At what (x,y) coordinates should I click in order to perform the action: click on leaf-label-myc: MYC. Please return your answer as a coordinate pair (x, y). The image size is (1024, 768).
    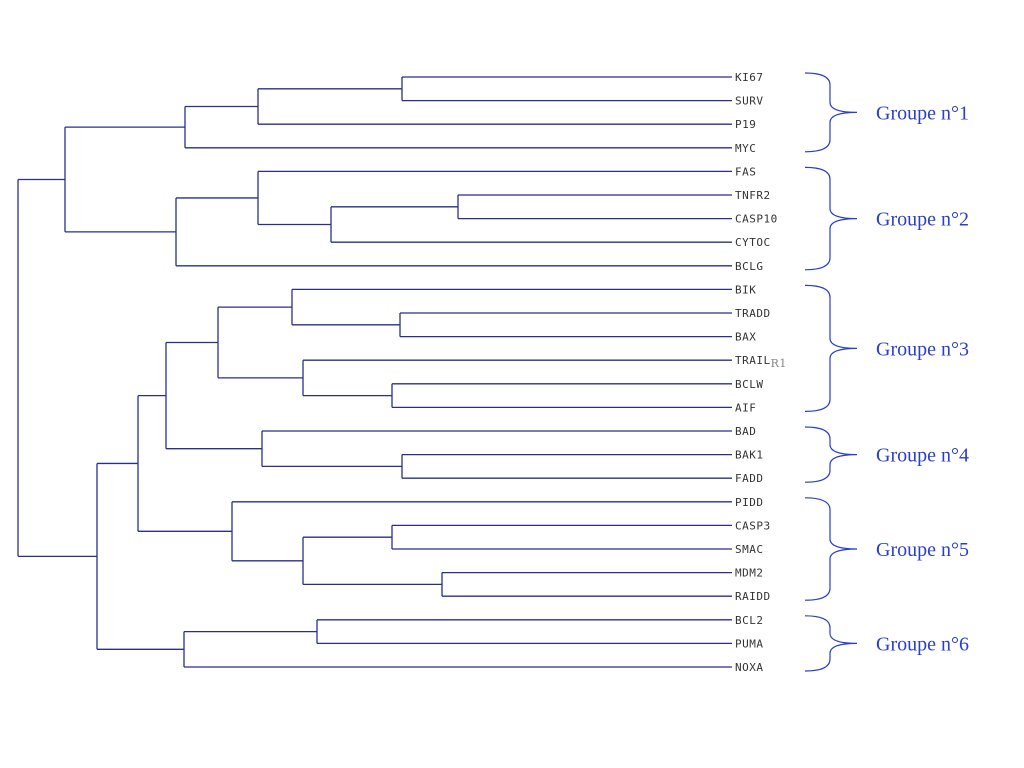
    Looking at the image, I should click on (745, 148).